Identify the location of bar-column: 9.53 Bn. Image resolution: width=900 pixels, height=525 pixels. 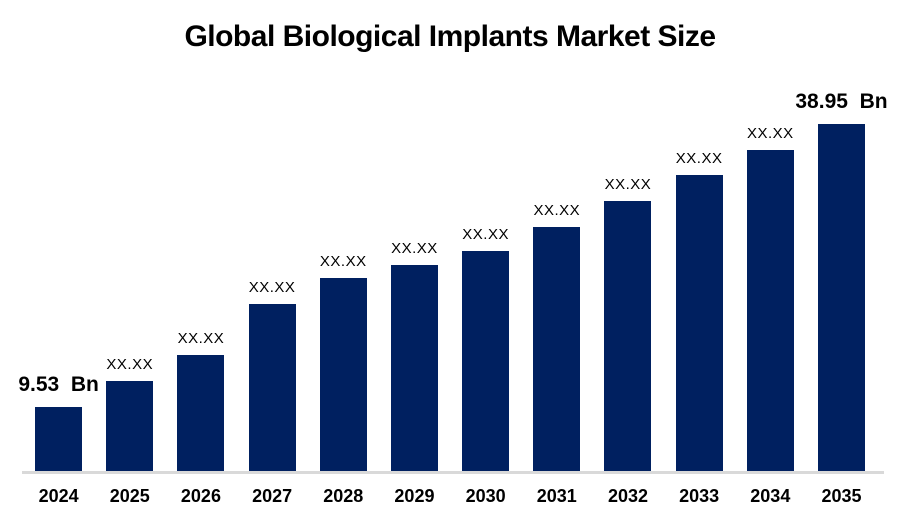
(58, 422).